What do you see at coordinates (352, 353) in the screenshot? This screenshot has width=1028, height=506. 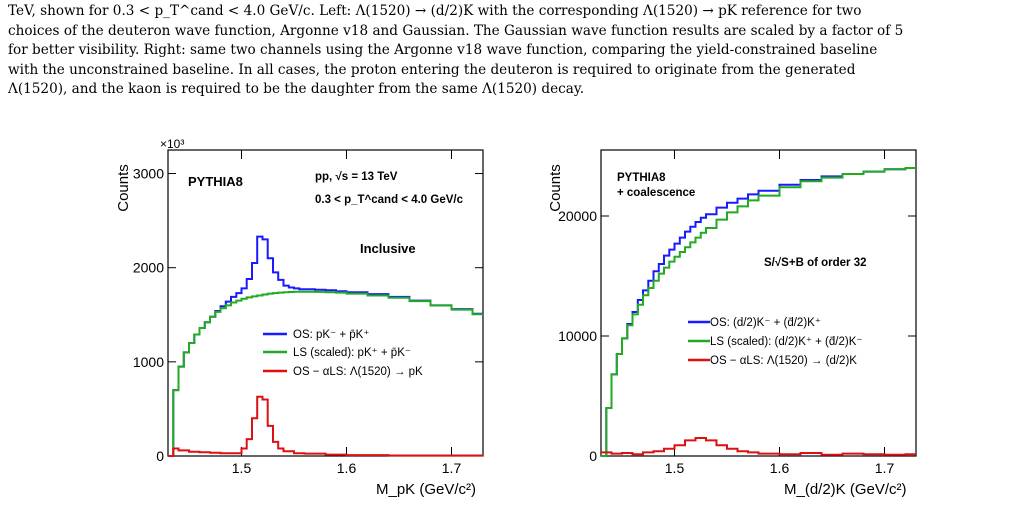 I see `left-legend-ls: LS (scaled): pK⁺ + p̄K⁻` at bounding box center [352, 353].